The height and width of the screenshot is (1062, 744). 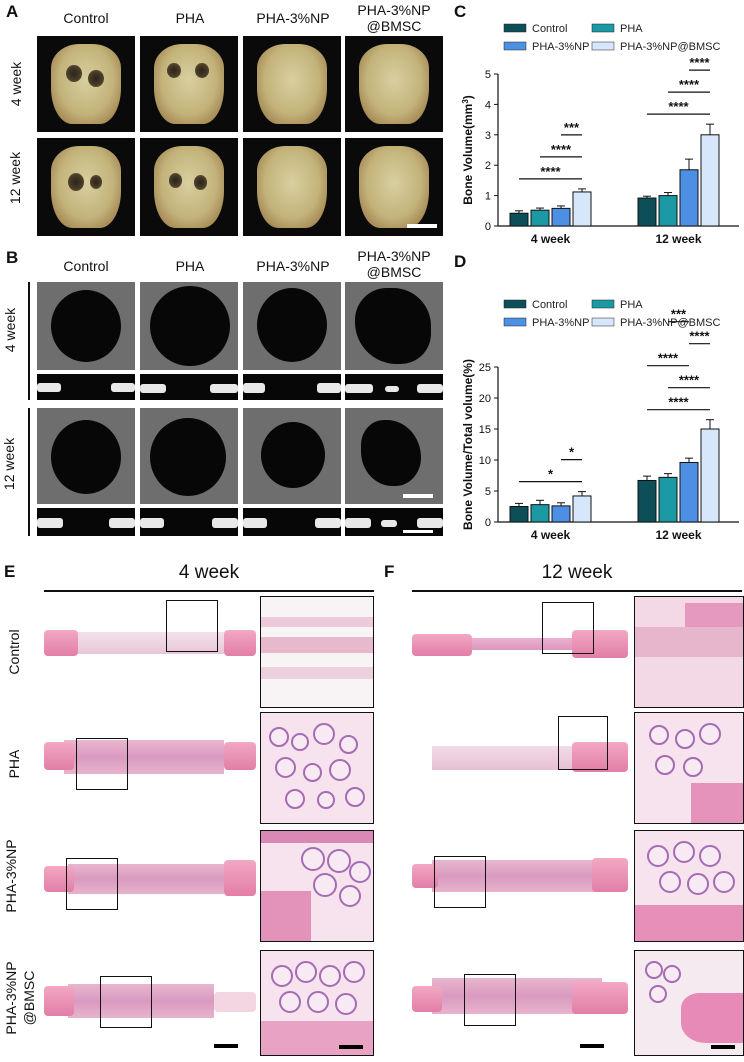 I want to click on y-axis-label: Bone Volume(mm3), so click(x=468, y=150).